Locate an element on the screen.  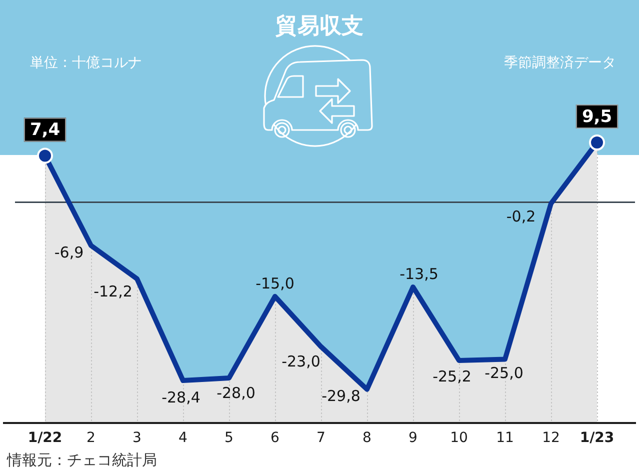
x-tick-label: 7 is located at coordinates (321, 438).